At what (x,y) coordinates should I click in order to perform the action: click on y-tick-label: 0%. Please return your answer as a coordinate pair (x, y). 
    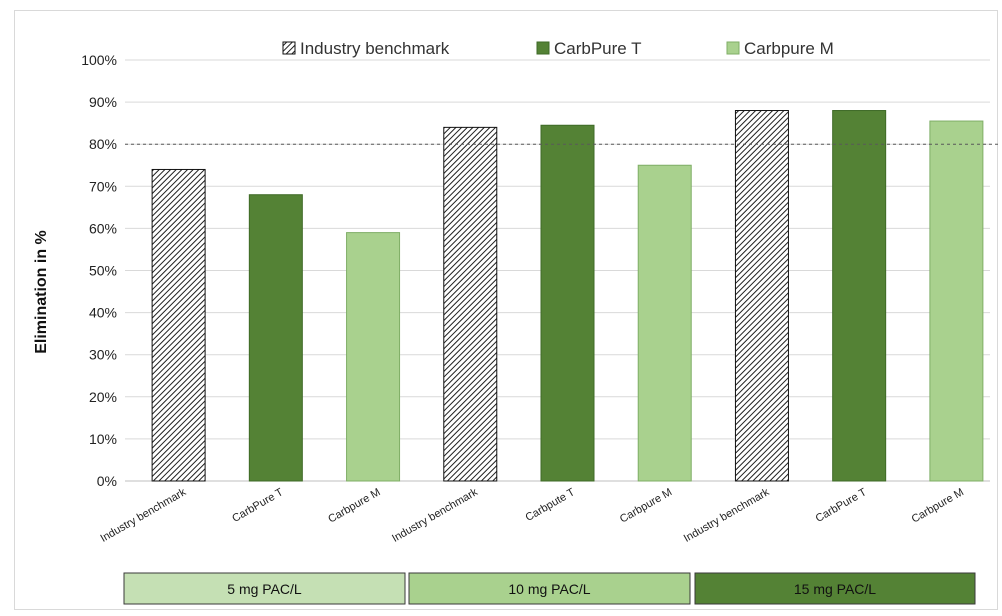
    Looking at the image, I should click on (107, 481).